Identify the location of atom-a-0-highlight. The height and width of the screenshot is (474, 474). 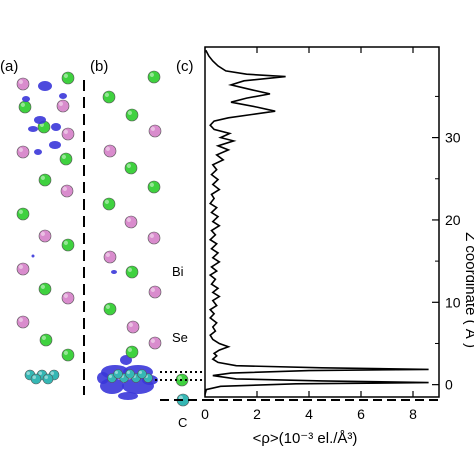
(20, 81).